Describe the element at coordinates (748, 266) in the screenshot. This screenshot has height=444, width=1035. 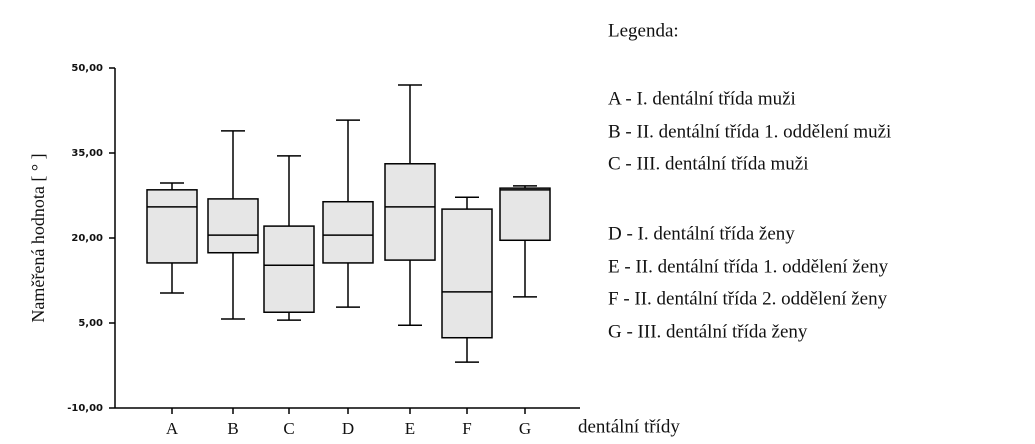
I see `legend-item: E - II. dentální třída 1. oddělení ženy` at that location.